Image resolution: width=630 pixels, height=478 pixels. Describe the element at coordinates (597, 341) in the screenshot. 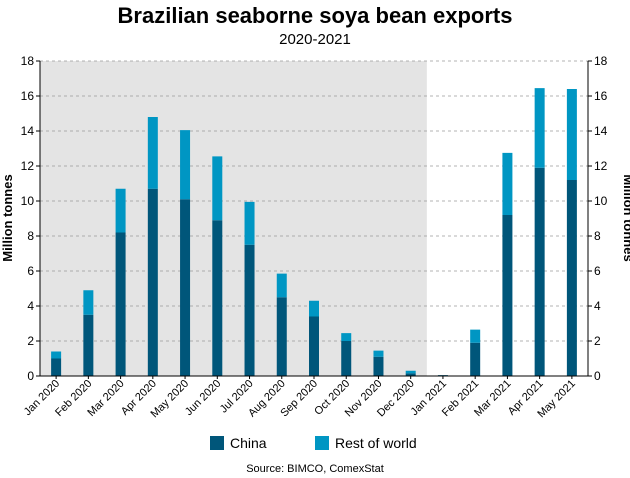

I see `y-tick-label-right: 2` at that location.